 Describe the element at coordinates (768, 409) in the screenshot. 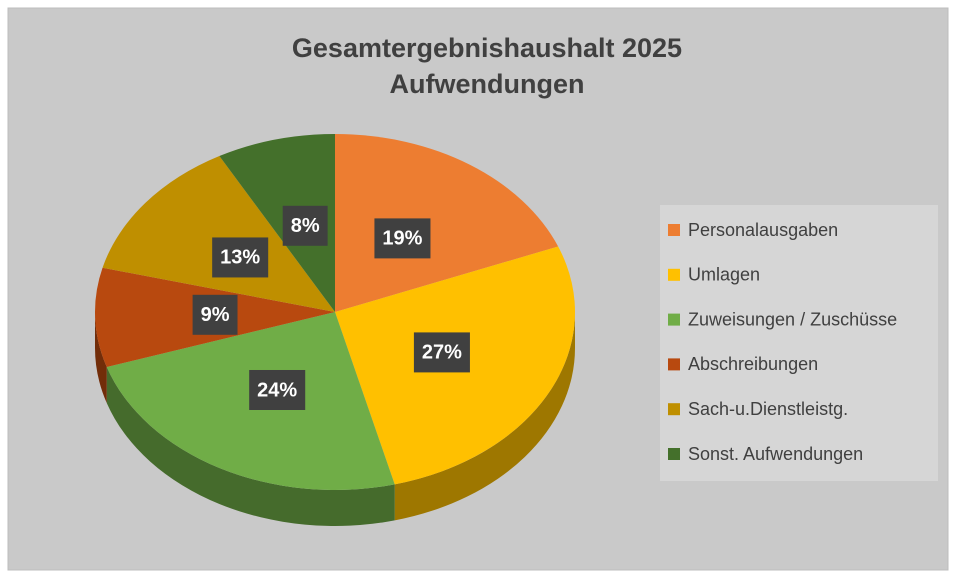

I see `legend-label: Sach-u.Dienstleistg.` at that location.